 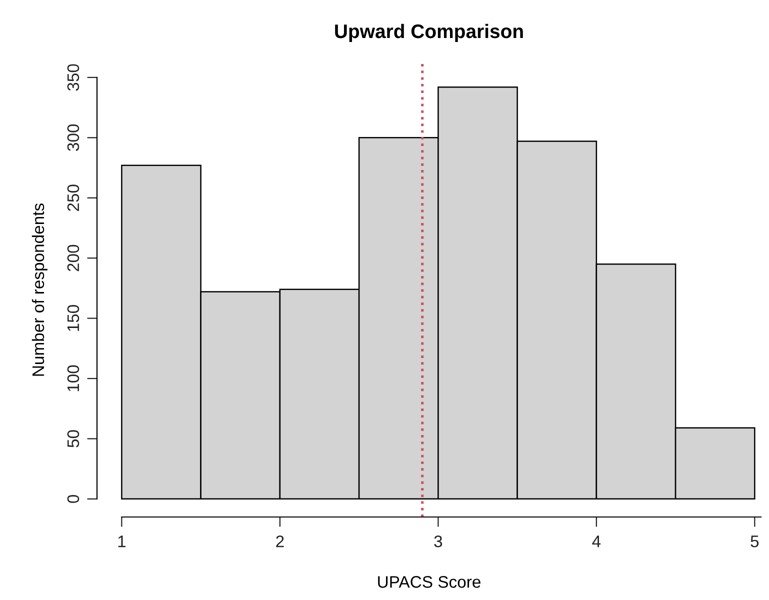 What do you see at coordinates (73, 137) in the screenshot?
I see `y-tick-label: 300` at bounding box center [73, 137].